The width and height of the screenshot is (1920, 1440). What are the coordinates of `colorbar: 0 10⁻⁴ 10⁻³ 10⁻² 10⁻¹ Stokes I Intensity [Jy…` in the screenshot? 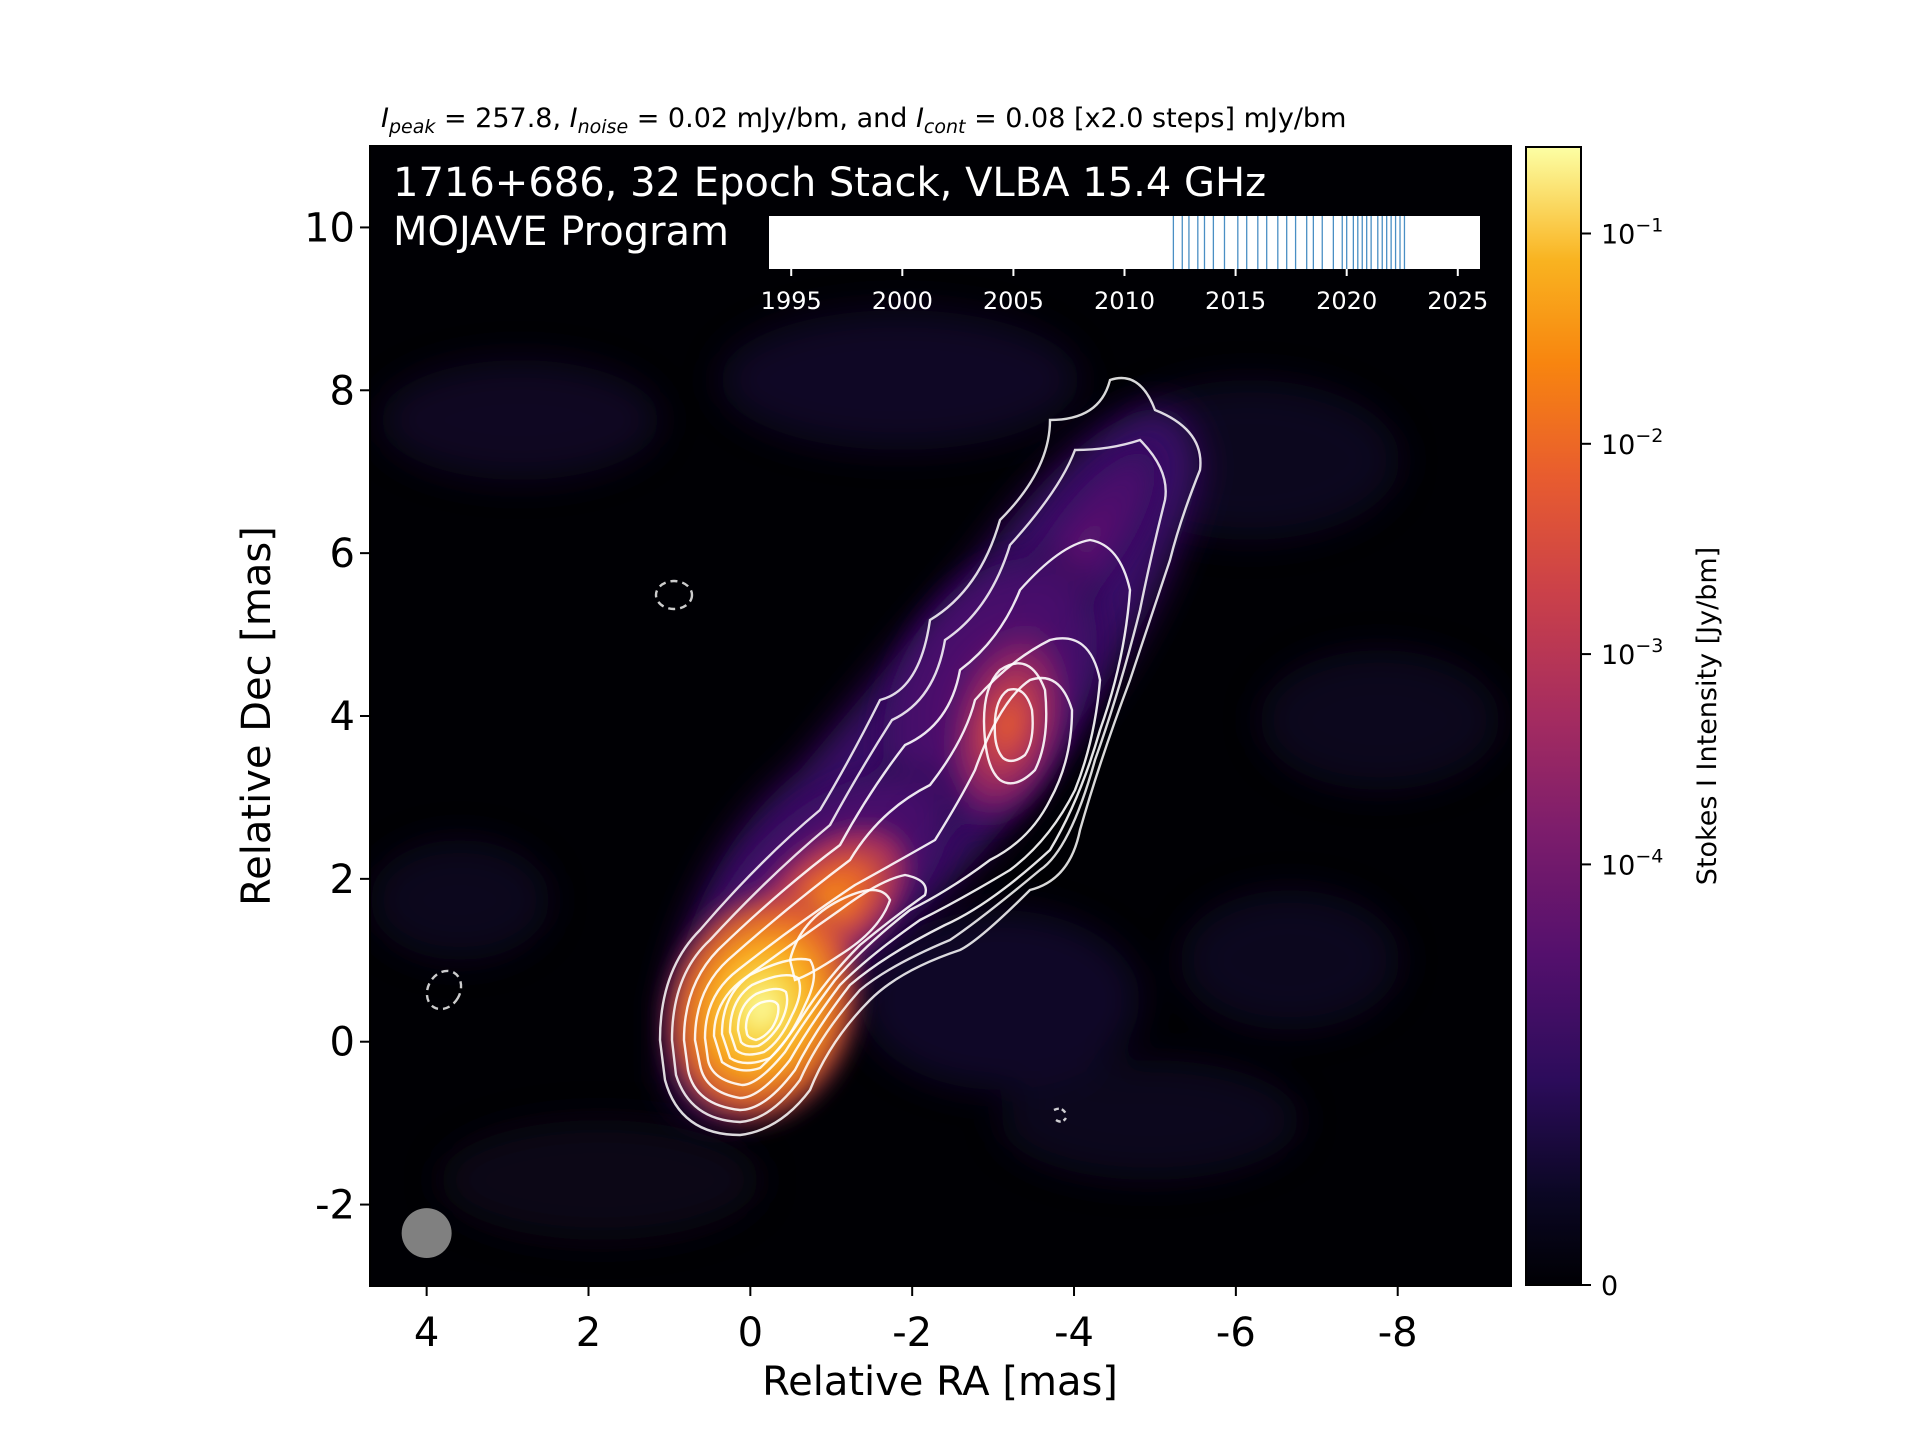 It's located at (1624, 724).